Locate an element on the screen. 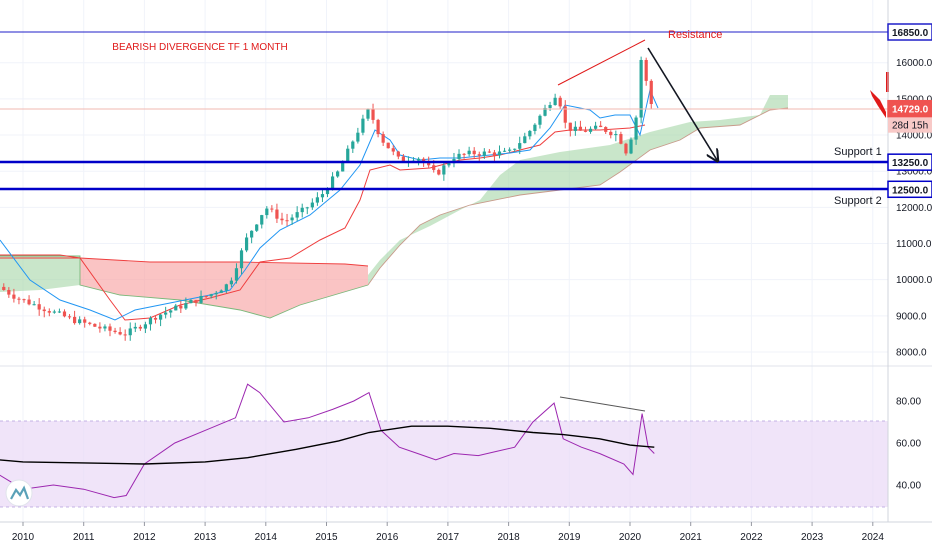 Image resolution: width=932 pixels, height=550 pixels. price-label-text: 12500.0 is located at coordinates (910, 190).